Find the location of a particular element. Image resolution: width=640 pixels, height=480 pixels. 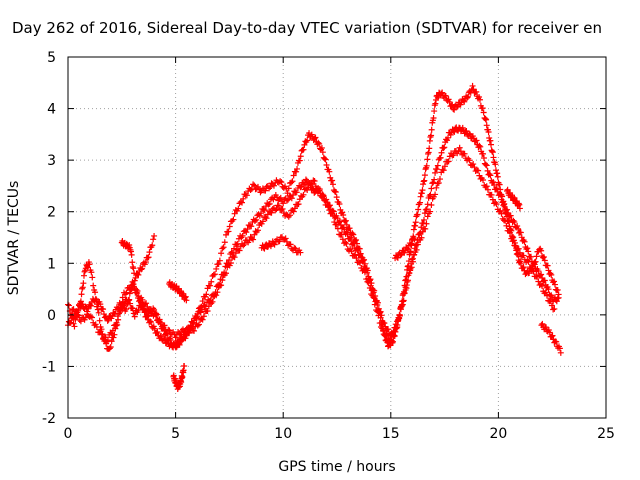

x-tick-label: 0 is located at coordinates (68, 434).